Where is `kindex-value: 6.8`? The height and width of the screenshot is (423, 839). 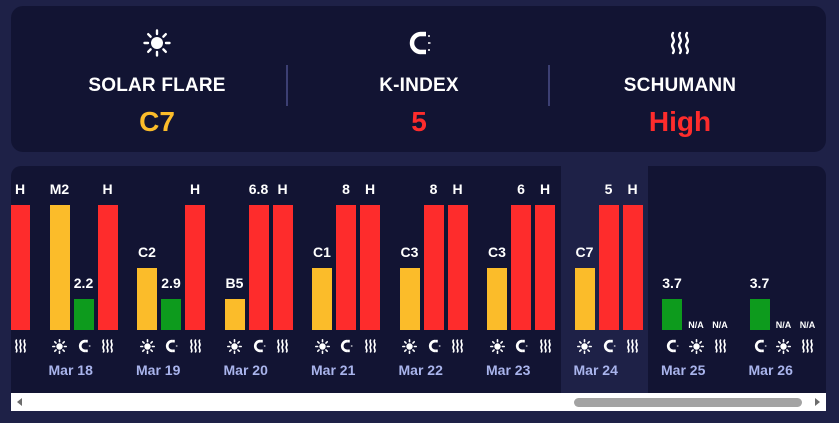
kindex-value: 6.8 is located at coordinates (258, 189).